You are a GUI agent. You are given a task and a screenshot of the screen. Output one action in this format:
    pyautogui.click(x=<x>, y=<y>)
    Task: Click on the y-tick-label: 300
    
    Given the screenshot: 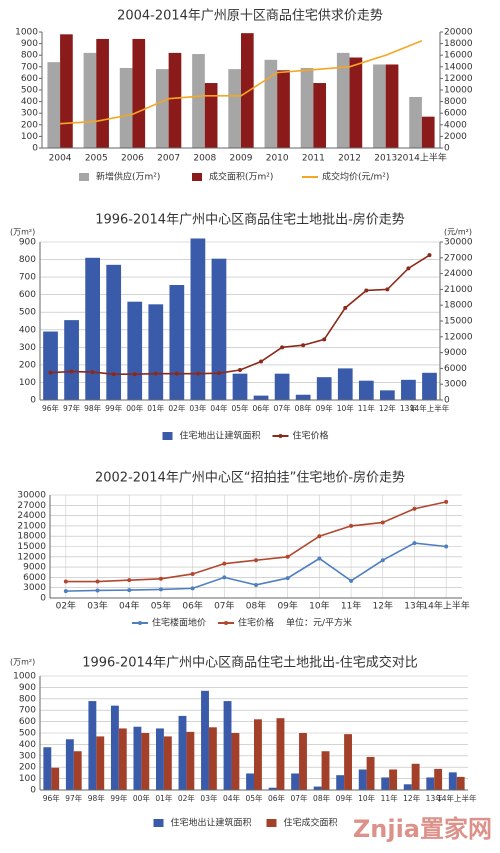 What is the action you would take?
    pyautogui.click(x=29, y=114)
    